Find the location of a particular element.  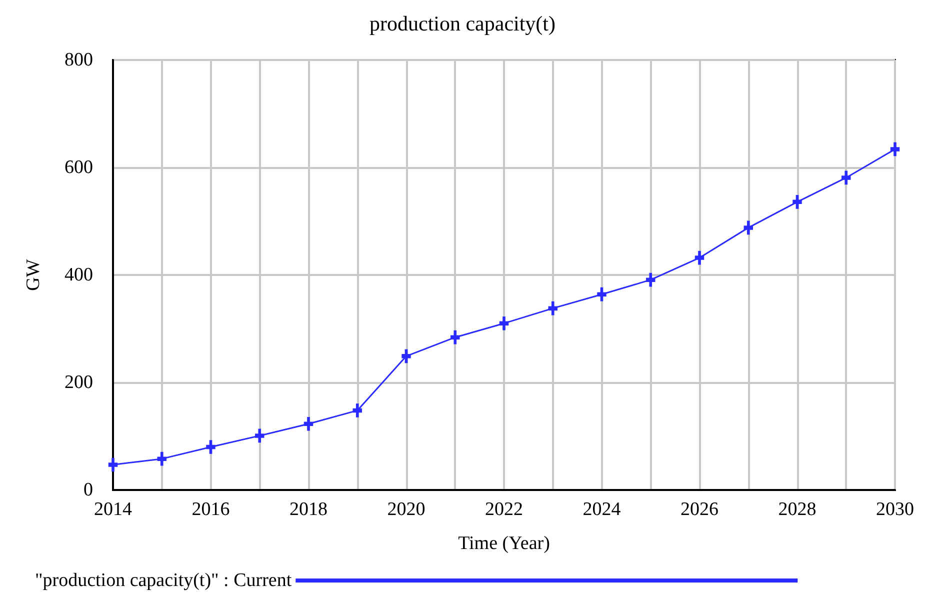

y-axis-title: GW is located at coordinates (33, 275).